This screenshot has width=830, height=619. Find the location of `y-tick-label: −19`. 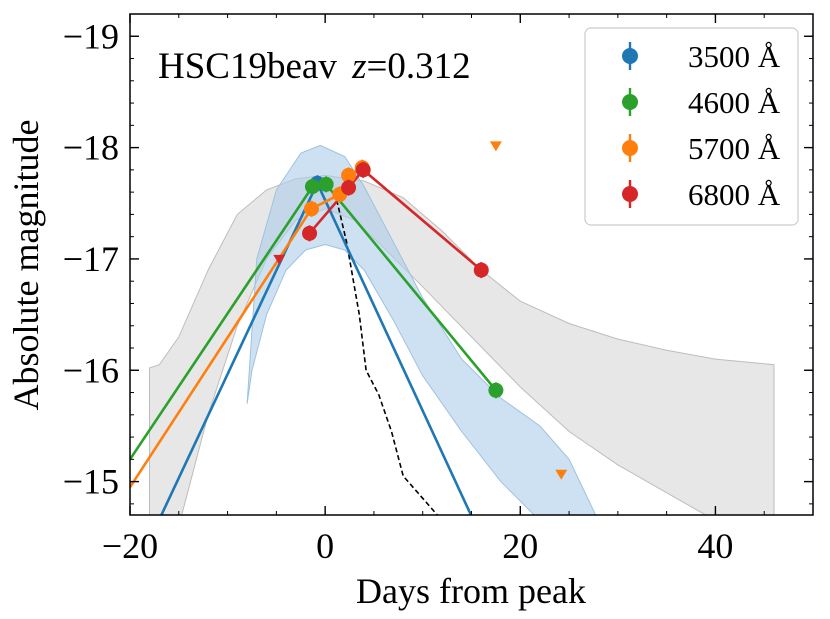

y-tick-label: −19 is located at coordinates (91, 36).